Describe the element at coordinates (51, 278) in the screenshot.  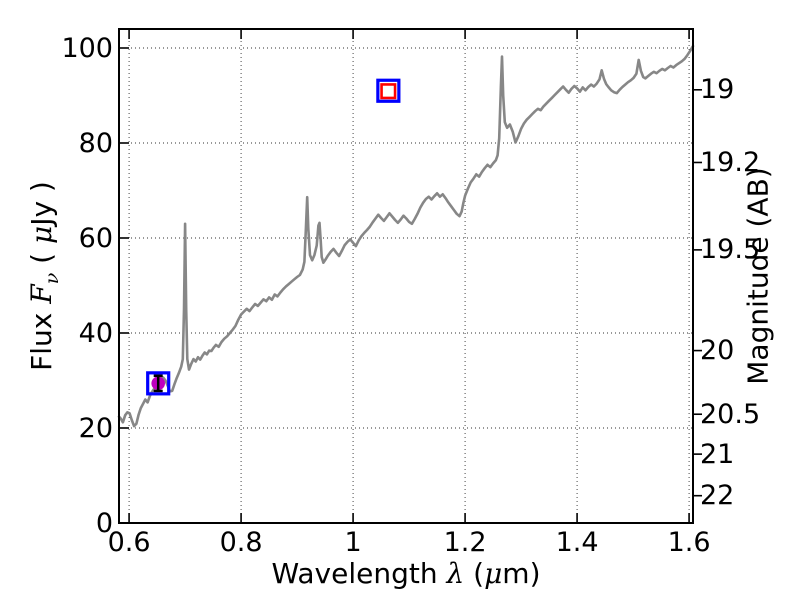
I see `nu-subscript: ν` at that location.